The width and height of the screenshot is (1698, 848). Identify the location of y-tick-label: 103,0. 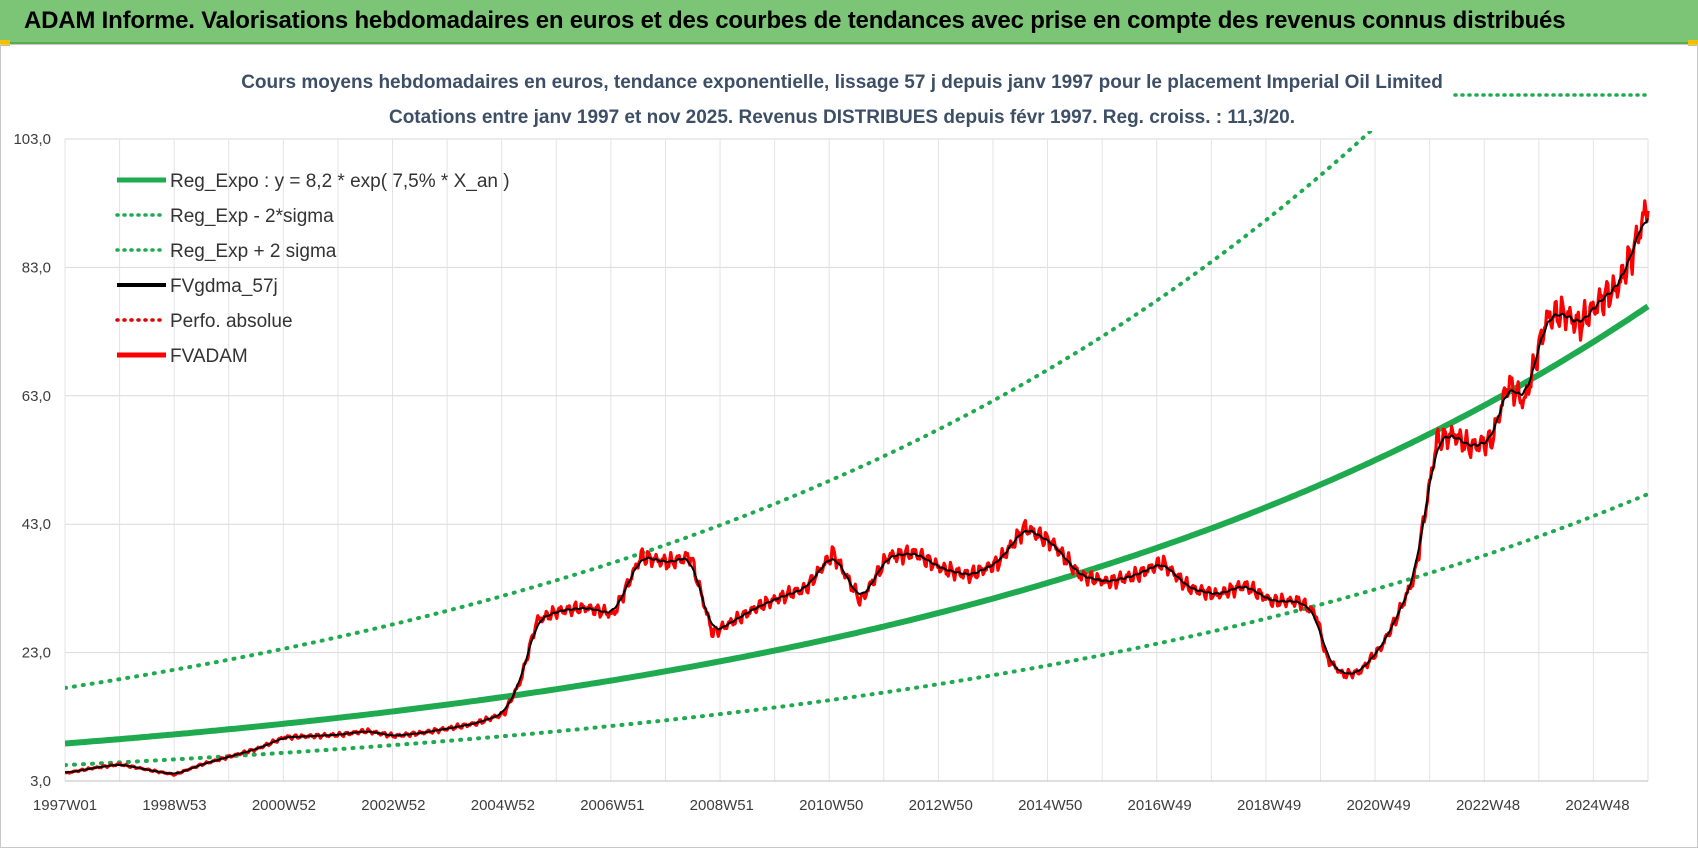
(32, 139).